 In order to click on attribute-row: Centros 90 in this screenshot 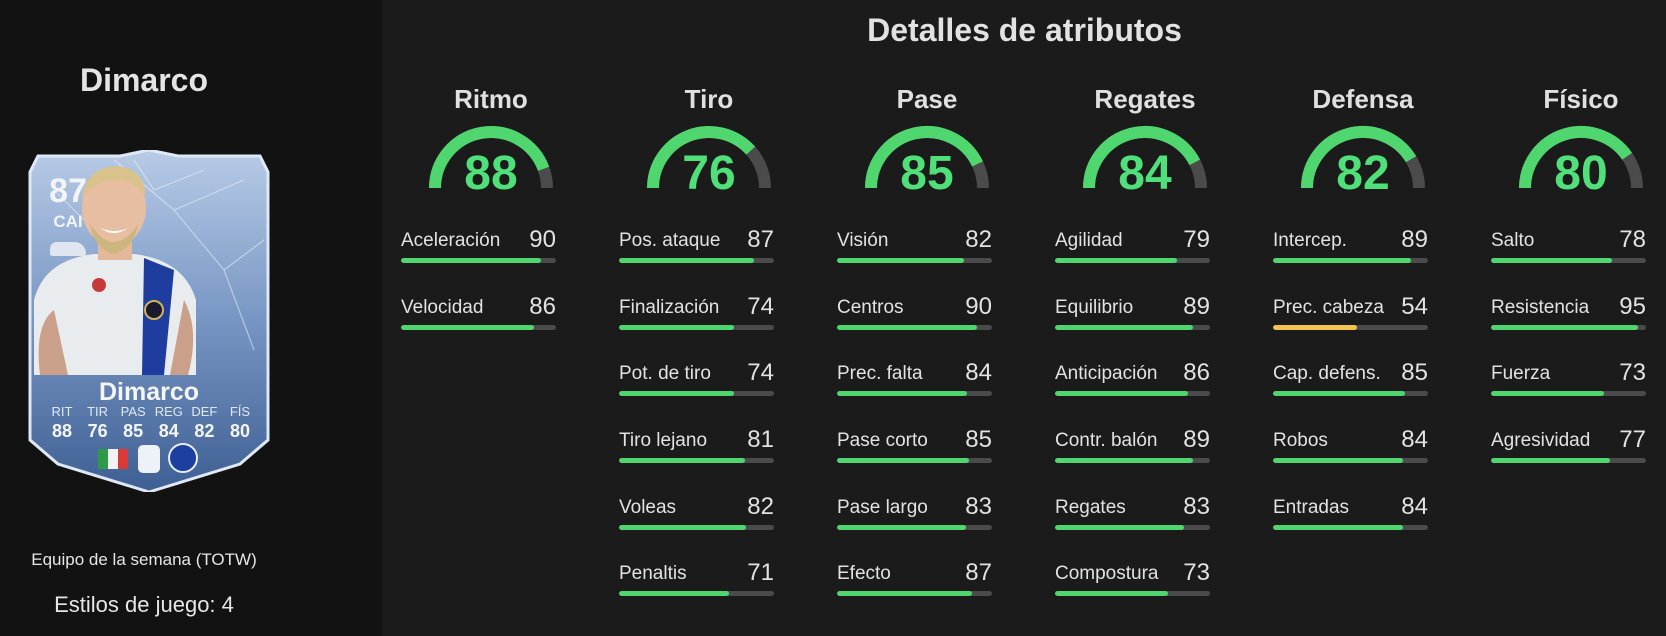, I will do `click(914, 315)`.